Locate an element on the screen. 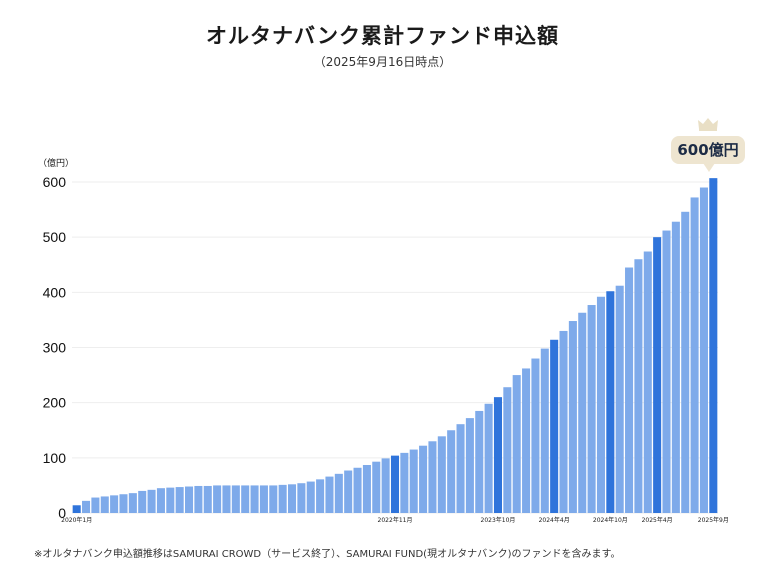 This screenshot has width=765, height=567. x-tick-label: 2025年4月 is located at coordinates (657, 520).